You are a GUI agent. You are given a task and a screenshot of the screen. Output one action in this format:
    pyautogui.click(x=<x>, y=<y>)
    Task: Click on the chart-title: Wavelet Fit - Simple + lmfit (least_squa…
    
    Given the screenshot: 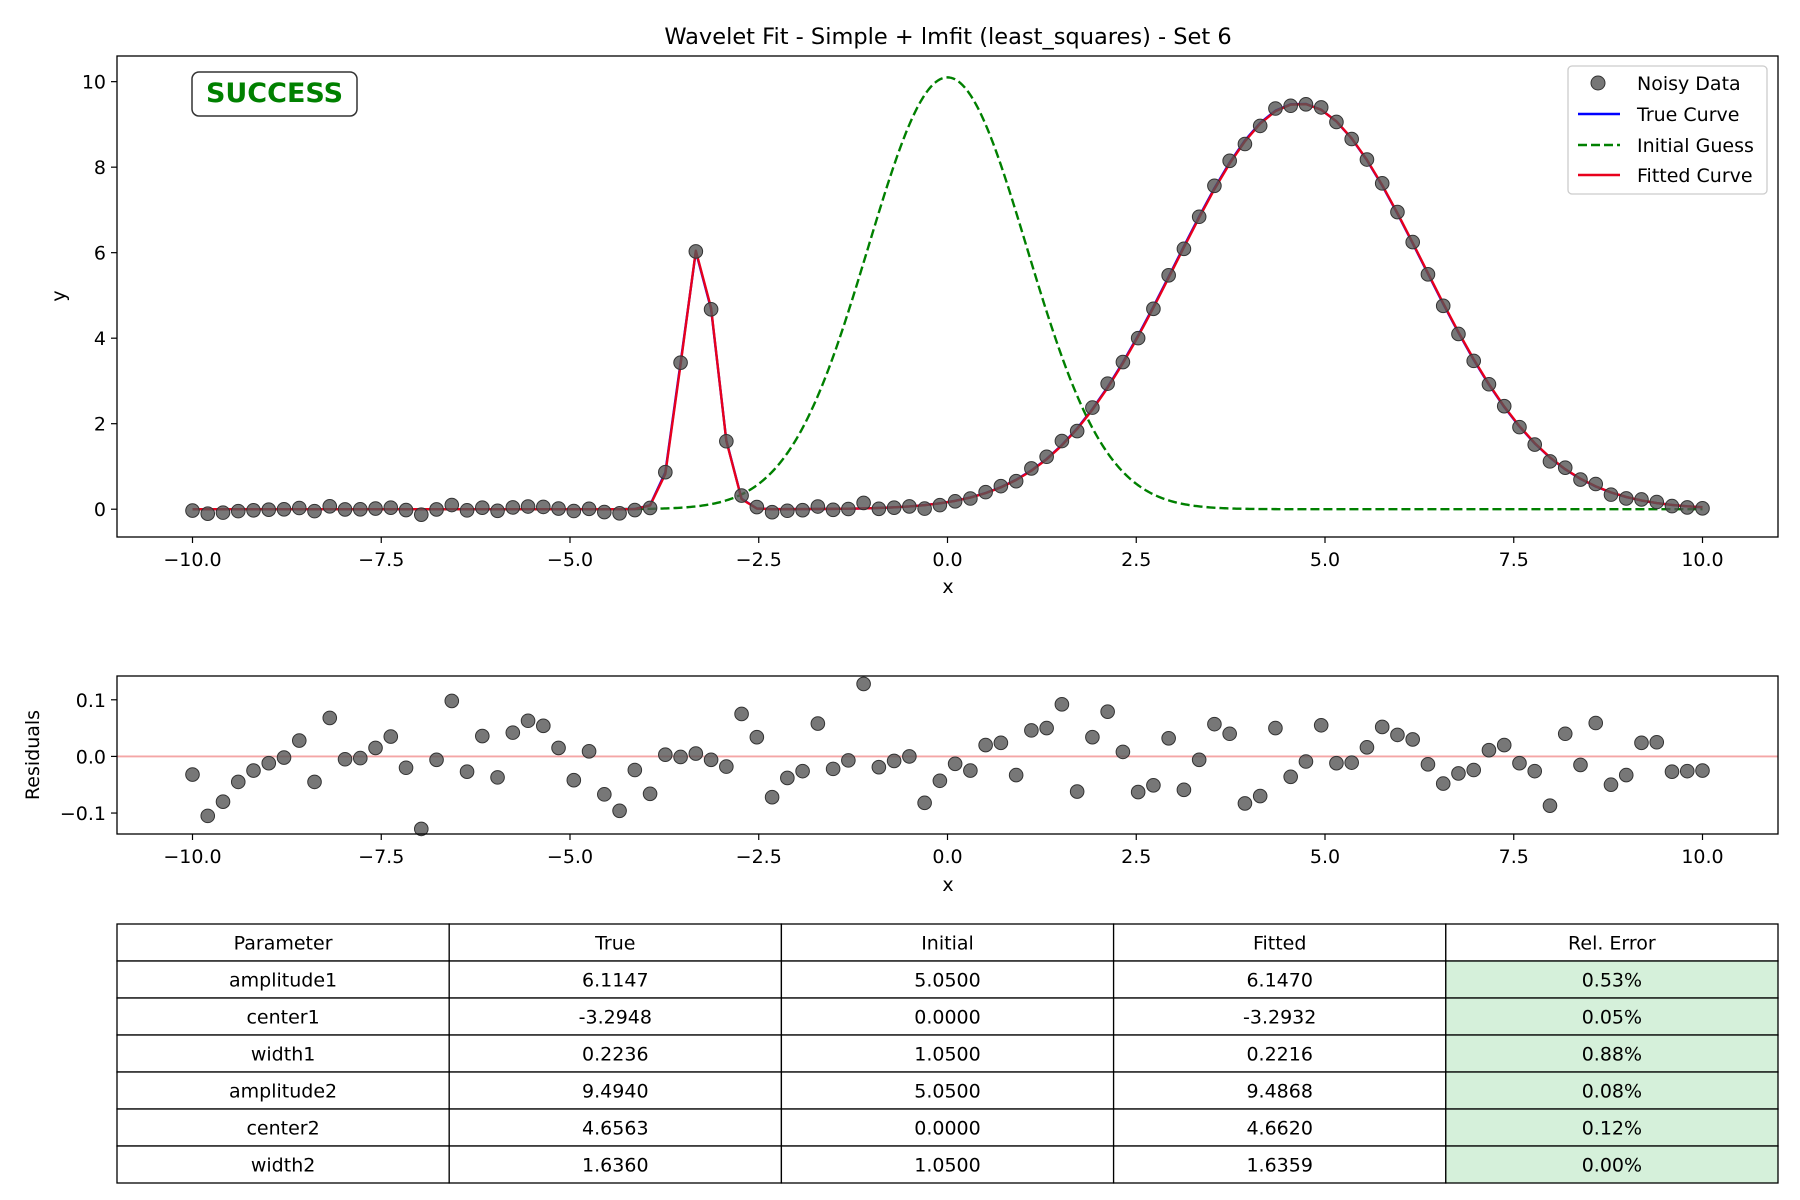 What is the action you would take?
    pyautogui.click(x=947, y=37)
    